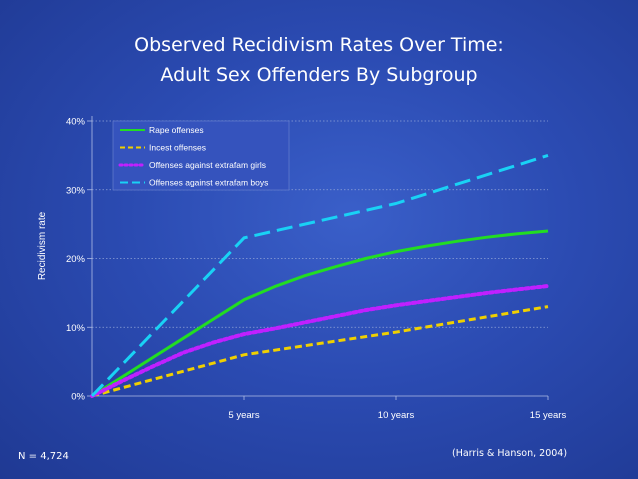  Describe the element at coordinates (207, 165) in the screenshot. I see `legend-label-3: Offenses against extrafam girls` at that location.